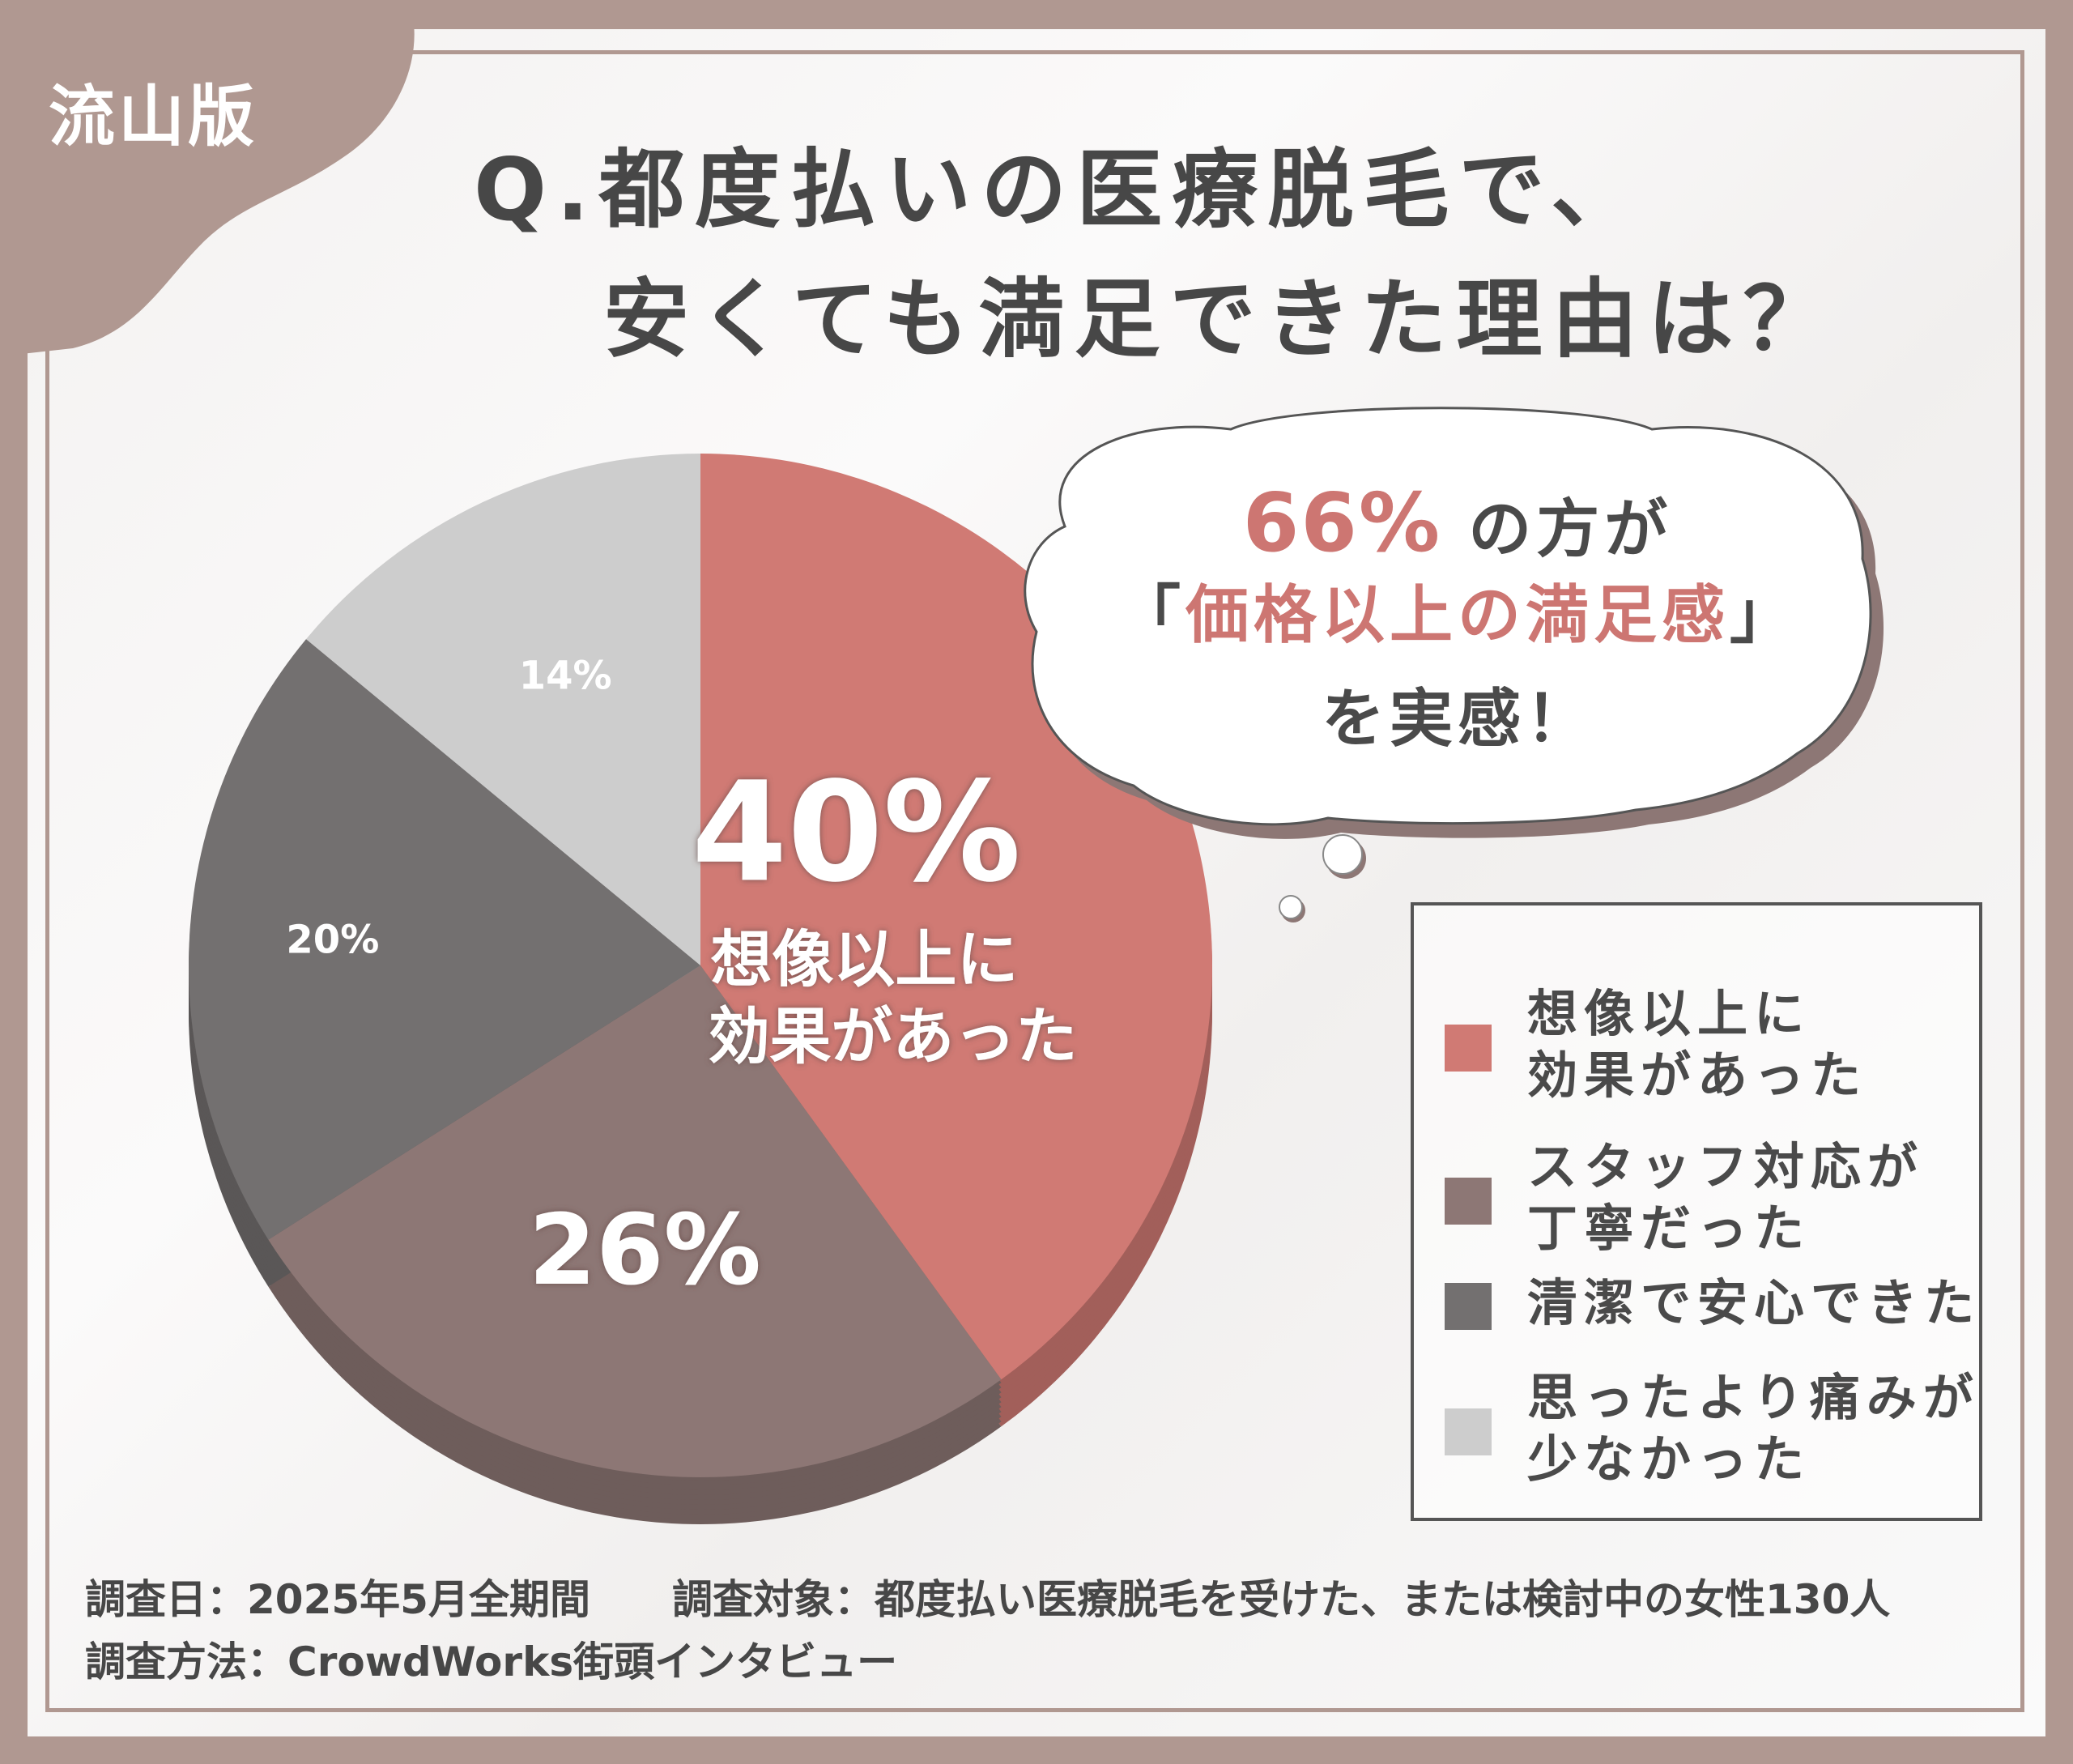 This screenshot has height=1764, width=2073. I want to click on page-title-line-1: Q.都度払いの医療脱毛で、, so click(1060, 190).